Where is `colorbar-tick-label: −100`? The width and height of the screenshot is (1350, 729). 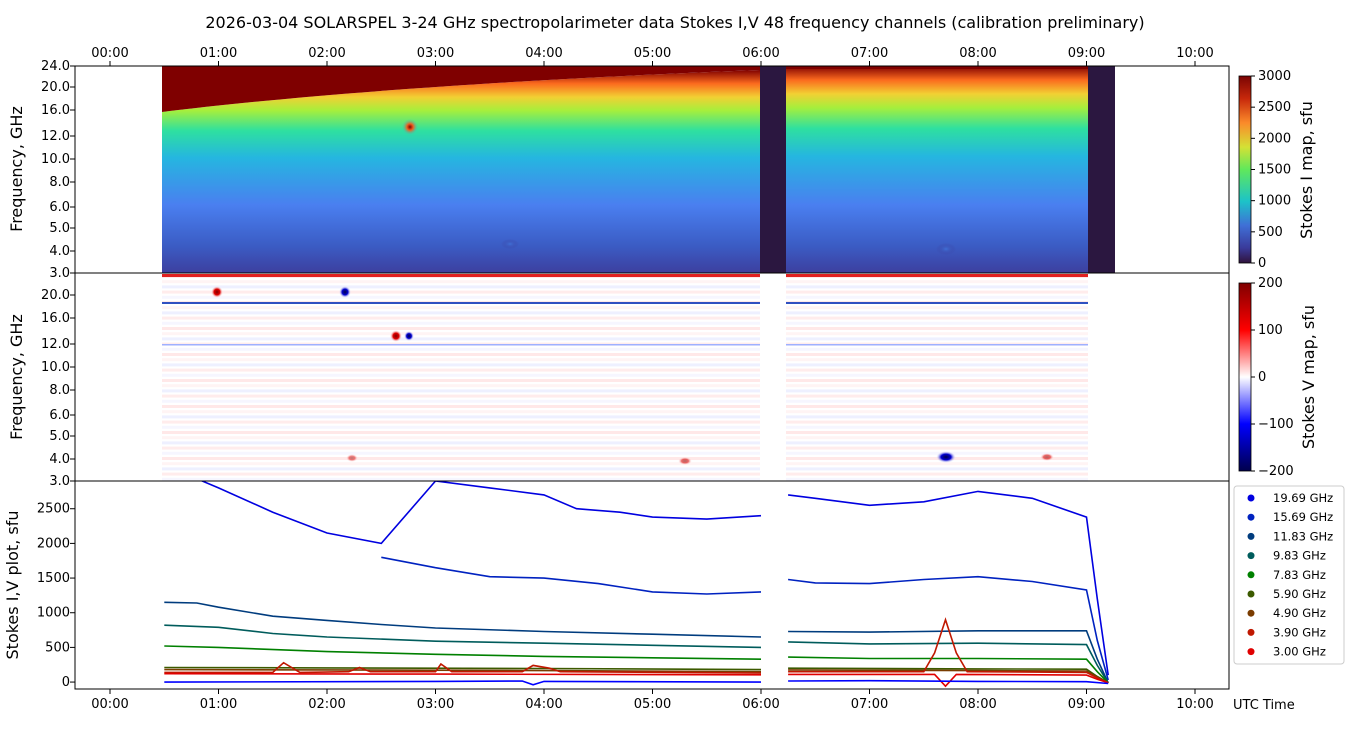
colorbar-tick-label: −100 is located at coordinates (1276, 424).